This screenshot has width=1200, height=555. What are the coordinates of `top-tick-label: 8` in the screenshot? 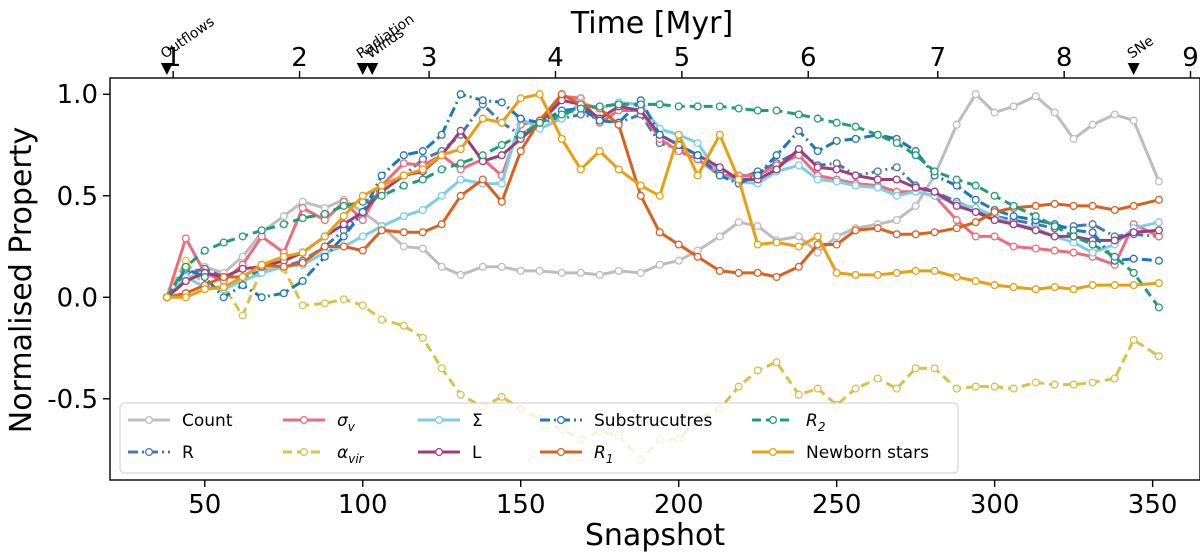 It's located at (1064, 58).